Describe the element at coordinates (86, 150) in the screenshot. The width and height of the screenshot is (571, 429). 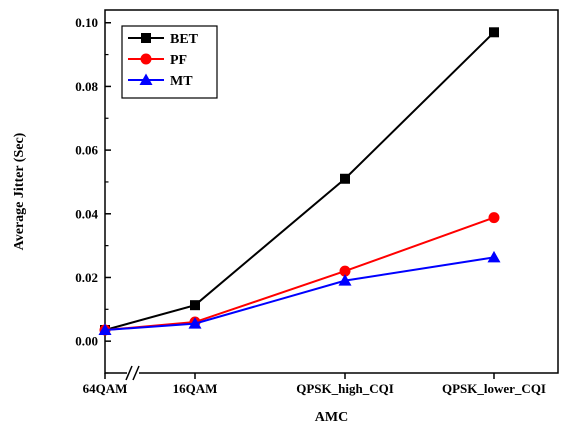
I see `y-tick-label: 0.06` at that location.